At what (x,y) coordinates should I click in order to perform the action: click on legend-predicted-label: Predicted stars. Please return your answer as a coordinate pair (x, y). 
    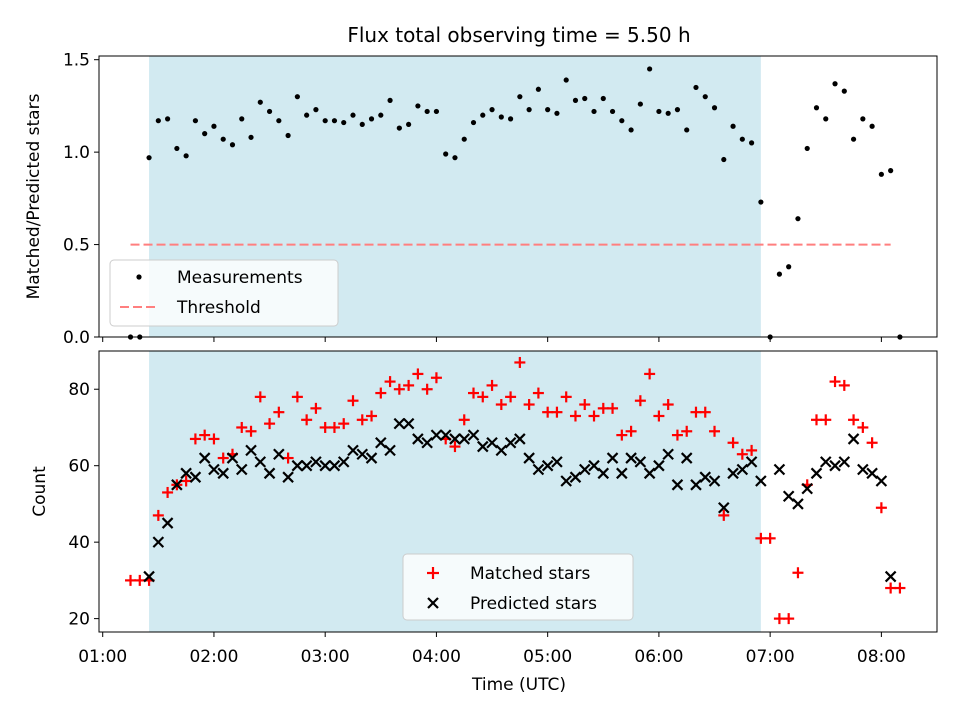
    Looking at the image, I should click on (533, 604).